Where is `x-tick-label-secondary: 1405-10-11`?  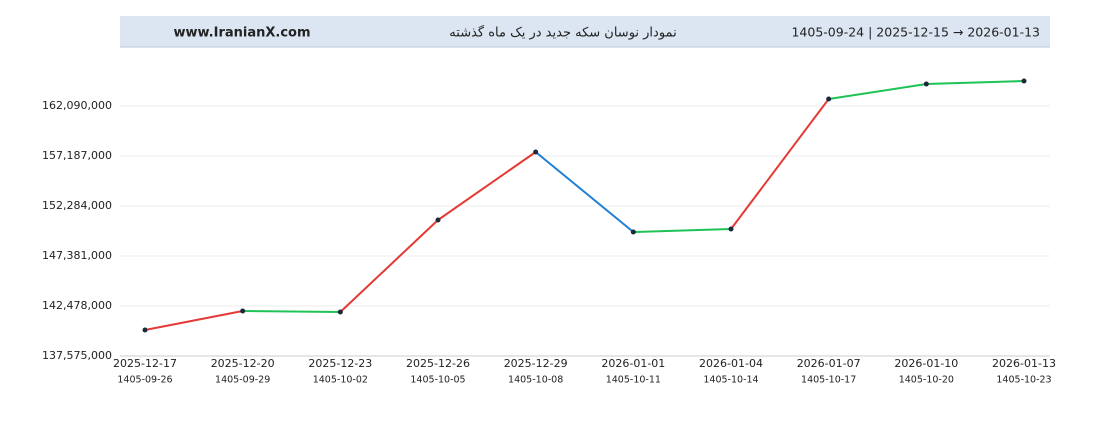
x-tick-label-secondary: 1405-10-11 is located at coordinates (633, 380).